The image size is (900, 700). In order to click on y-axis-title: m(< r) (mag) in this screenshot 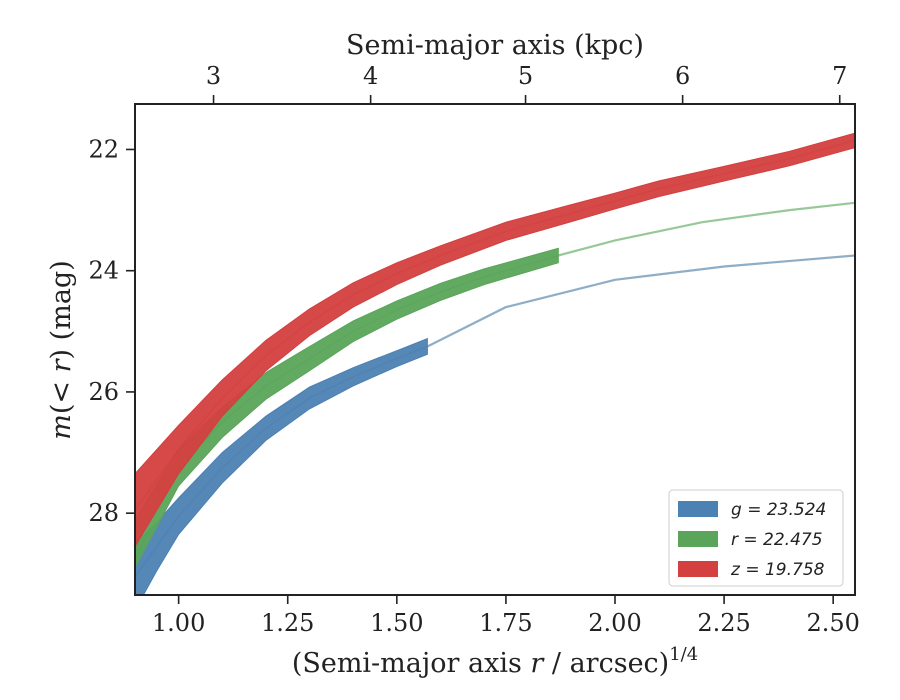, I will do `click(61, 349)`.